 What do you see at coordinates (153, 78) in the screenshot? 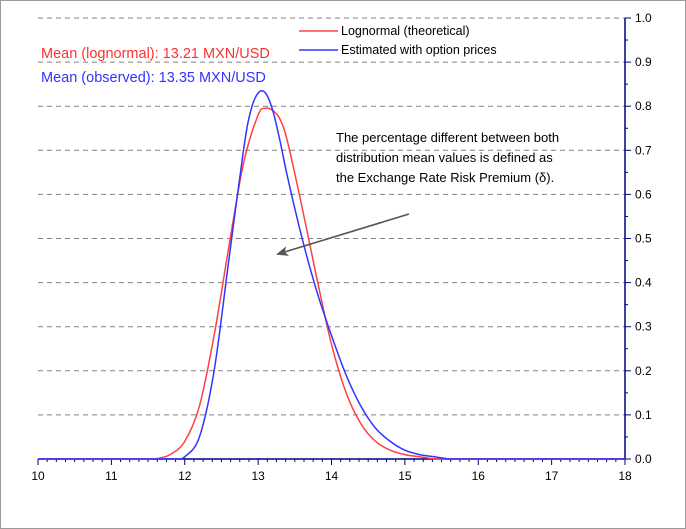
I see `mean-observed-label: Mean (observed): 13.35 MXN/USD` at bounding box center [153, 78].